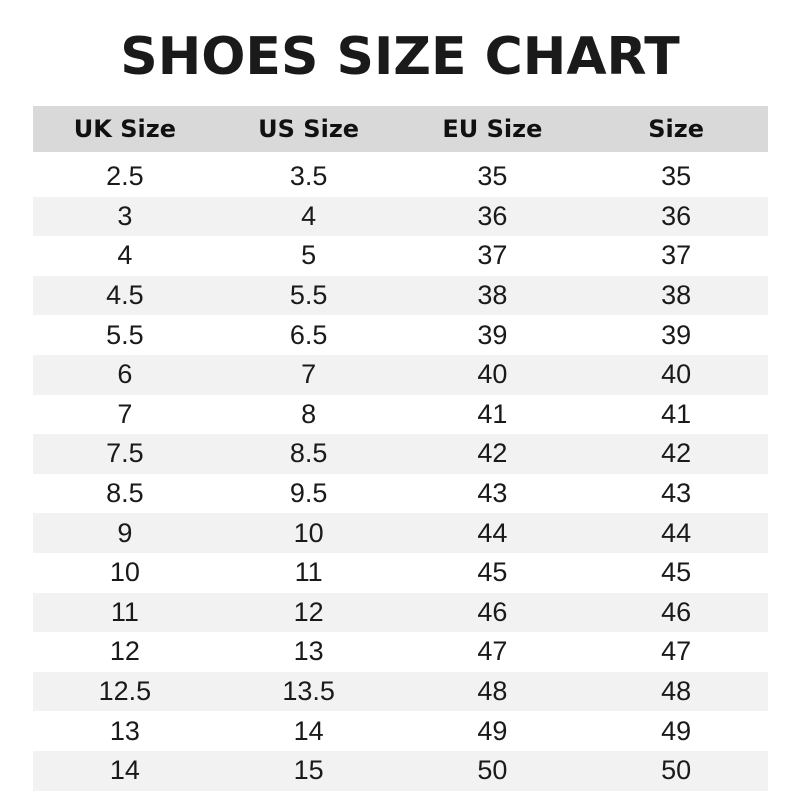 The width and height of the screenshot is (800, 800). What do you see at coordinates (125, 295) in the screenshot?
I see `cell-uk-size: 4.5` at bounding box center [125, 295].